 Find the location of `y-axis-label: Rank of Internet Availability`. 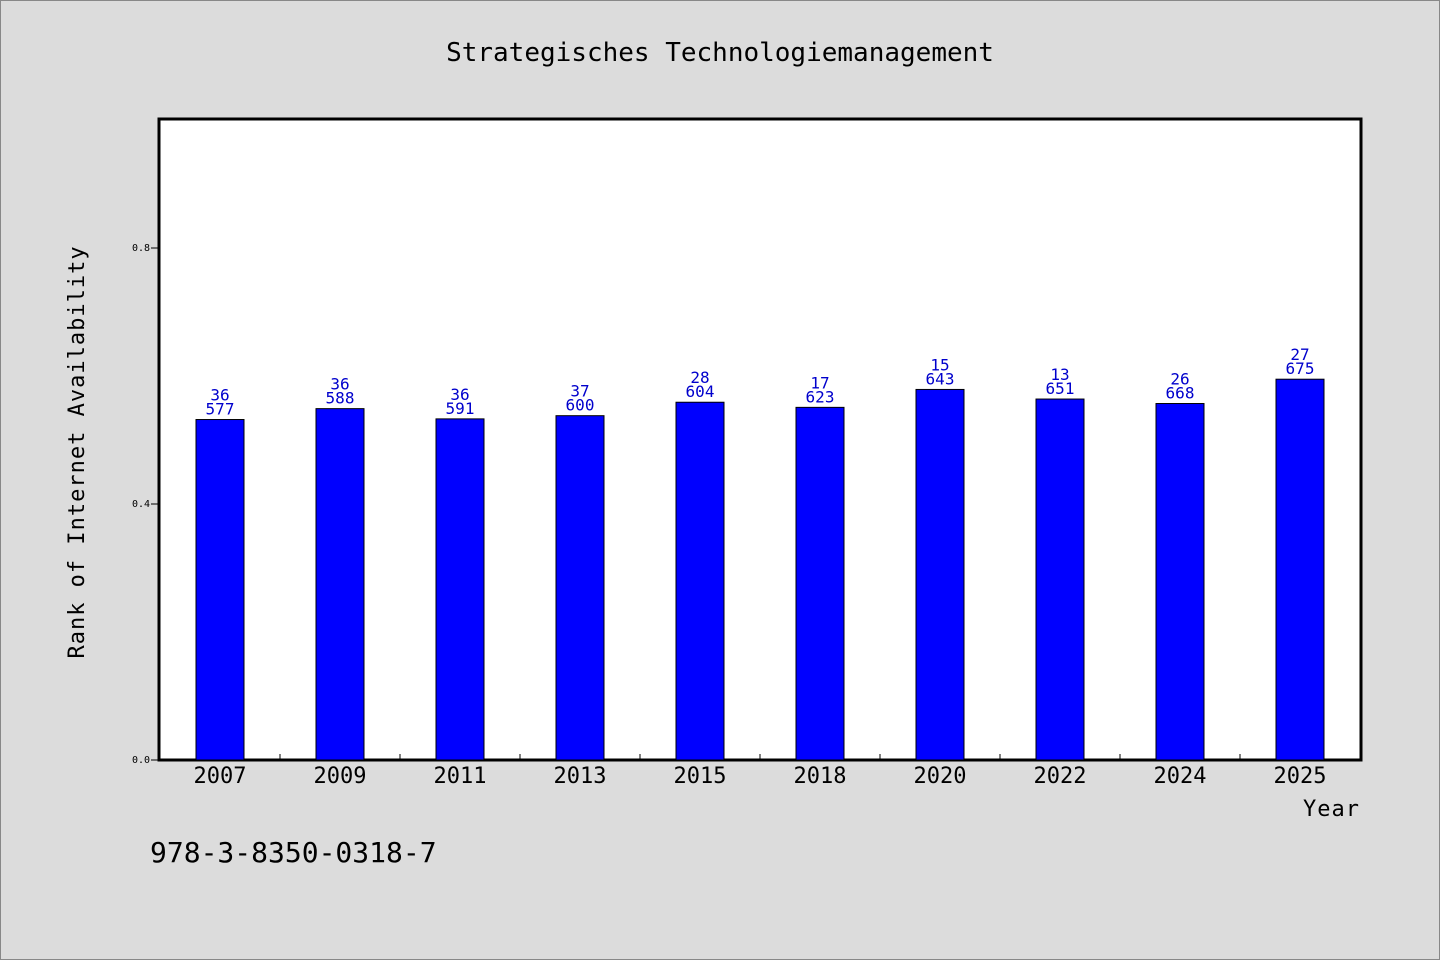

y-axis-label: Rank of Internet Availability is located at coordinates (77, 451).